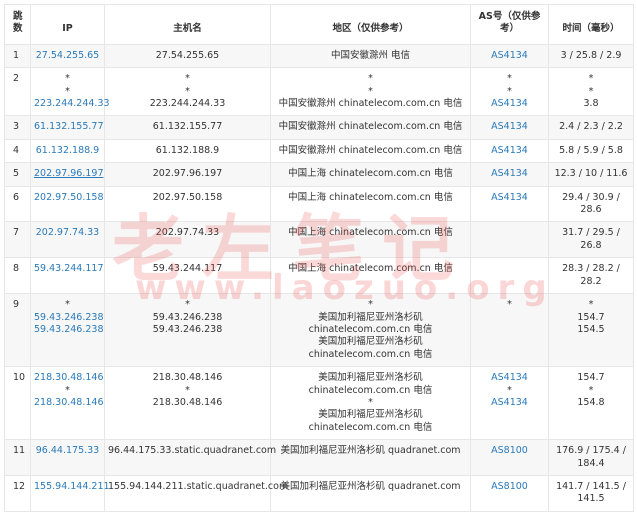  I want to click on as-number-cell: *, so click(509, 330).